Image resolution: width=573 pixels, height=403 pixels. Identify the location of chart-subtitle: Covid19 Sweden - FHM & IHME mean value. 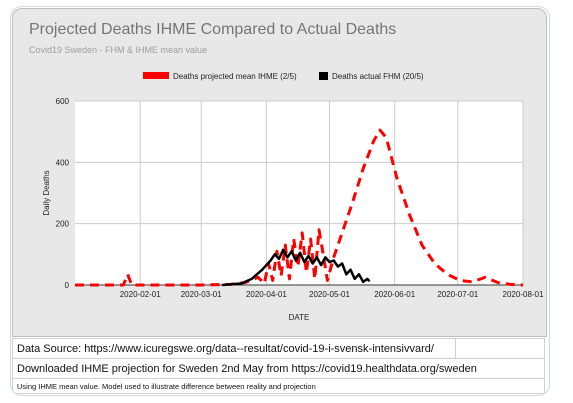
(118, 50).